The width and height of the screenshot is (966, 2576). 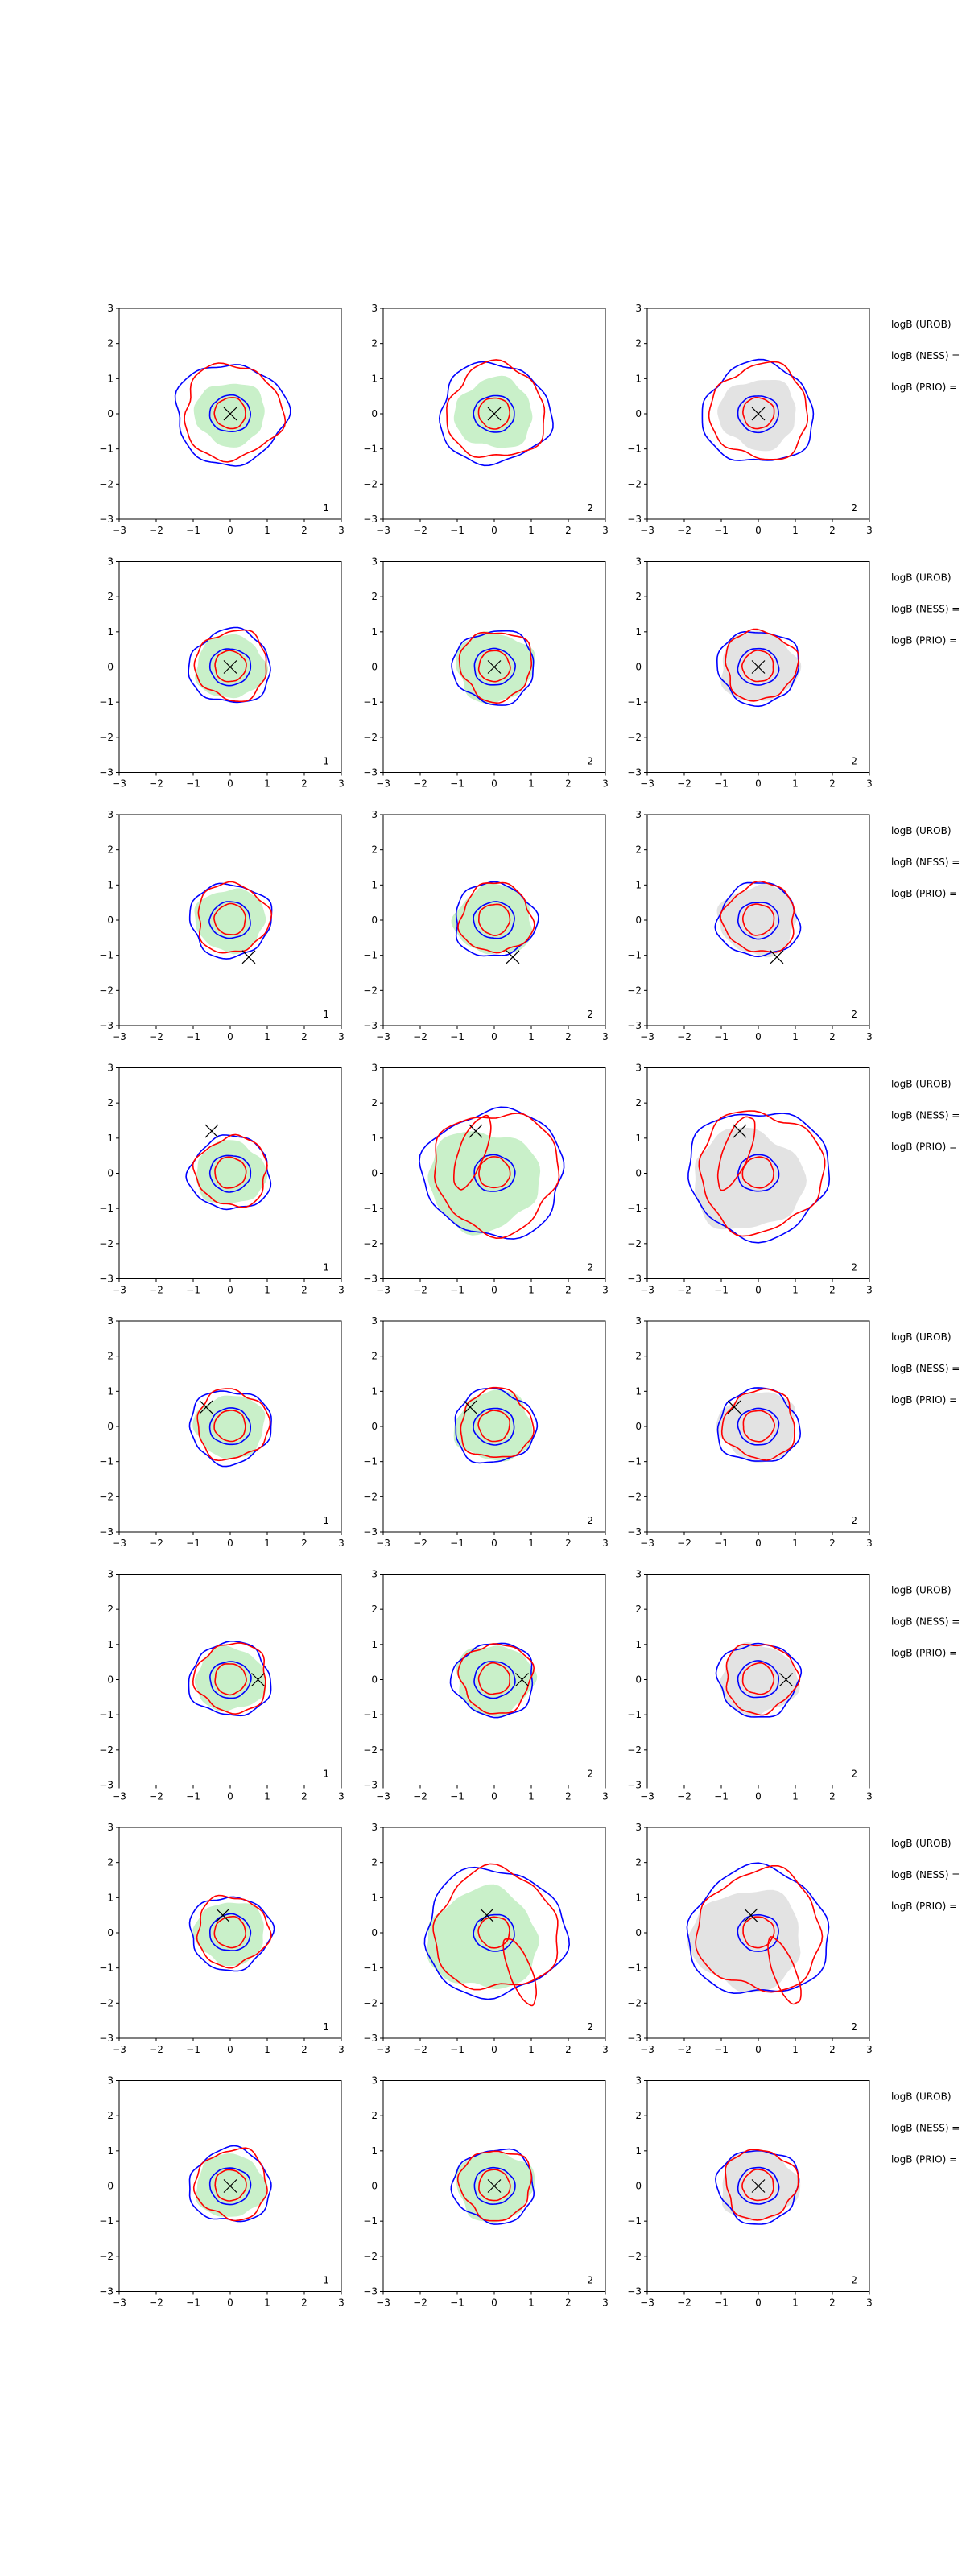 I want to click on lobe-contour-red, so click(x=472, y=1152).